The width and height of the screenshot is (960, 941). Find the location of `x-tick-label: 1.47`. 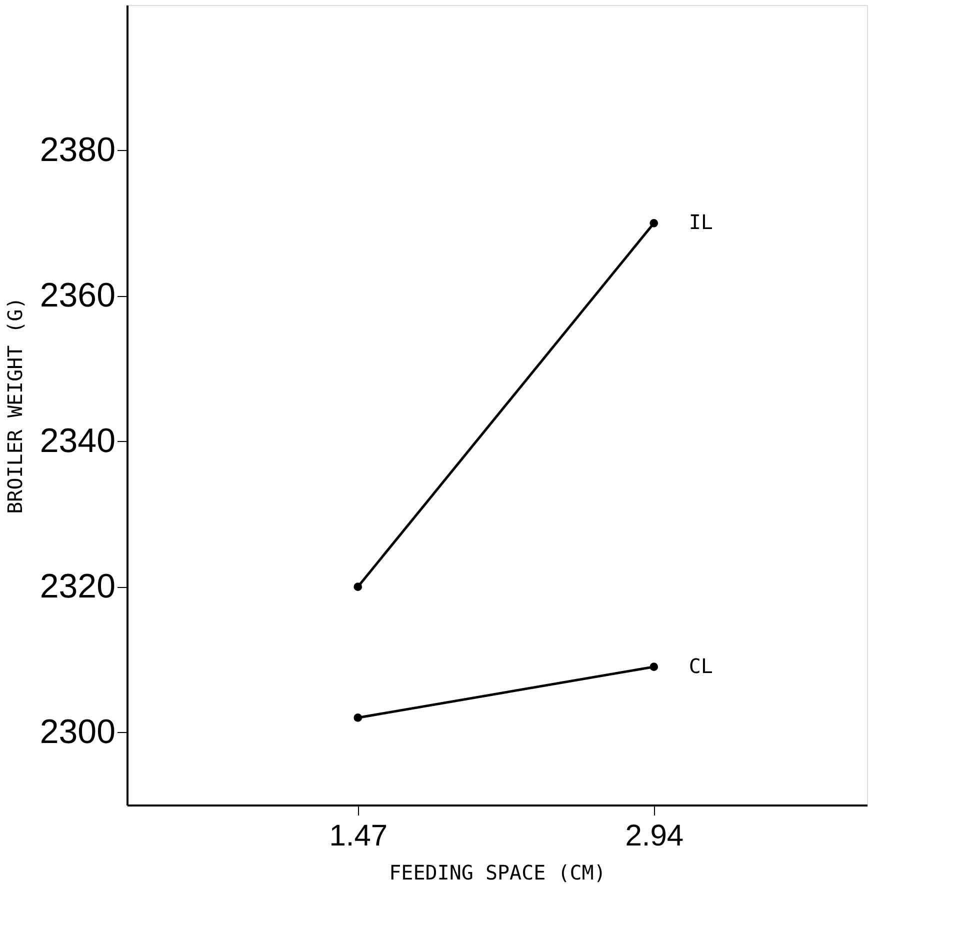

x-tick-label: 1.47 is located at coordinates (358, 836).